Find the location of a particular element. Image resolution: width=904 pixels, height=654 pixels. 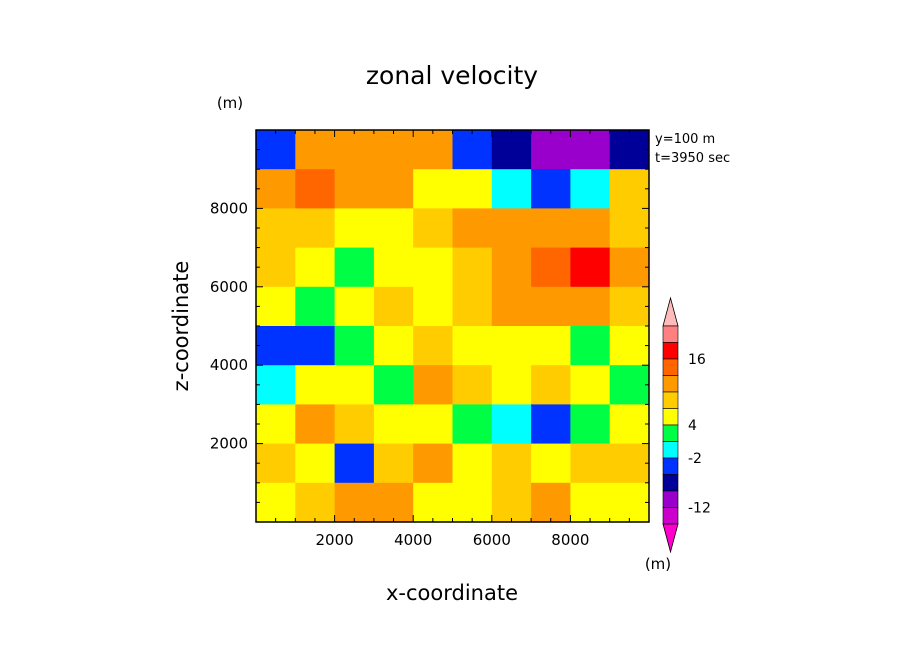

y-tick-labels: 2000 4000 6000 8000 is located at coordinates (229, 325).